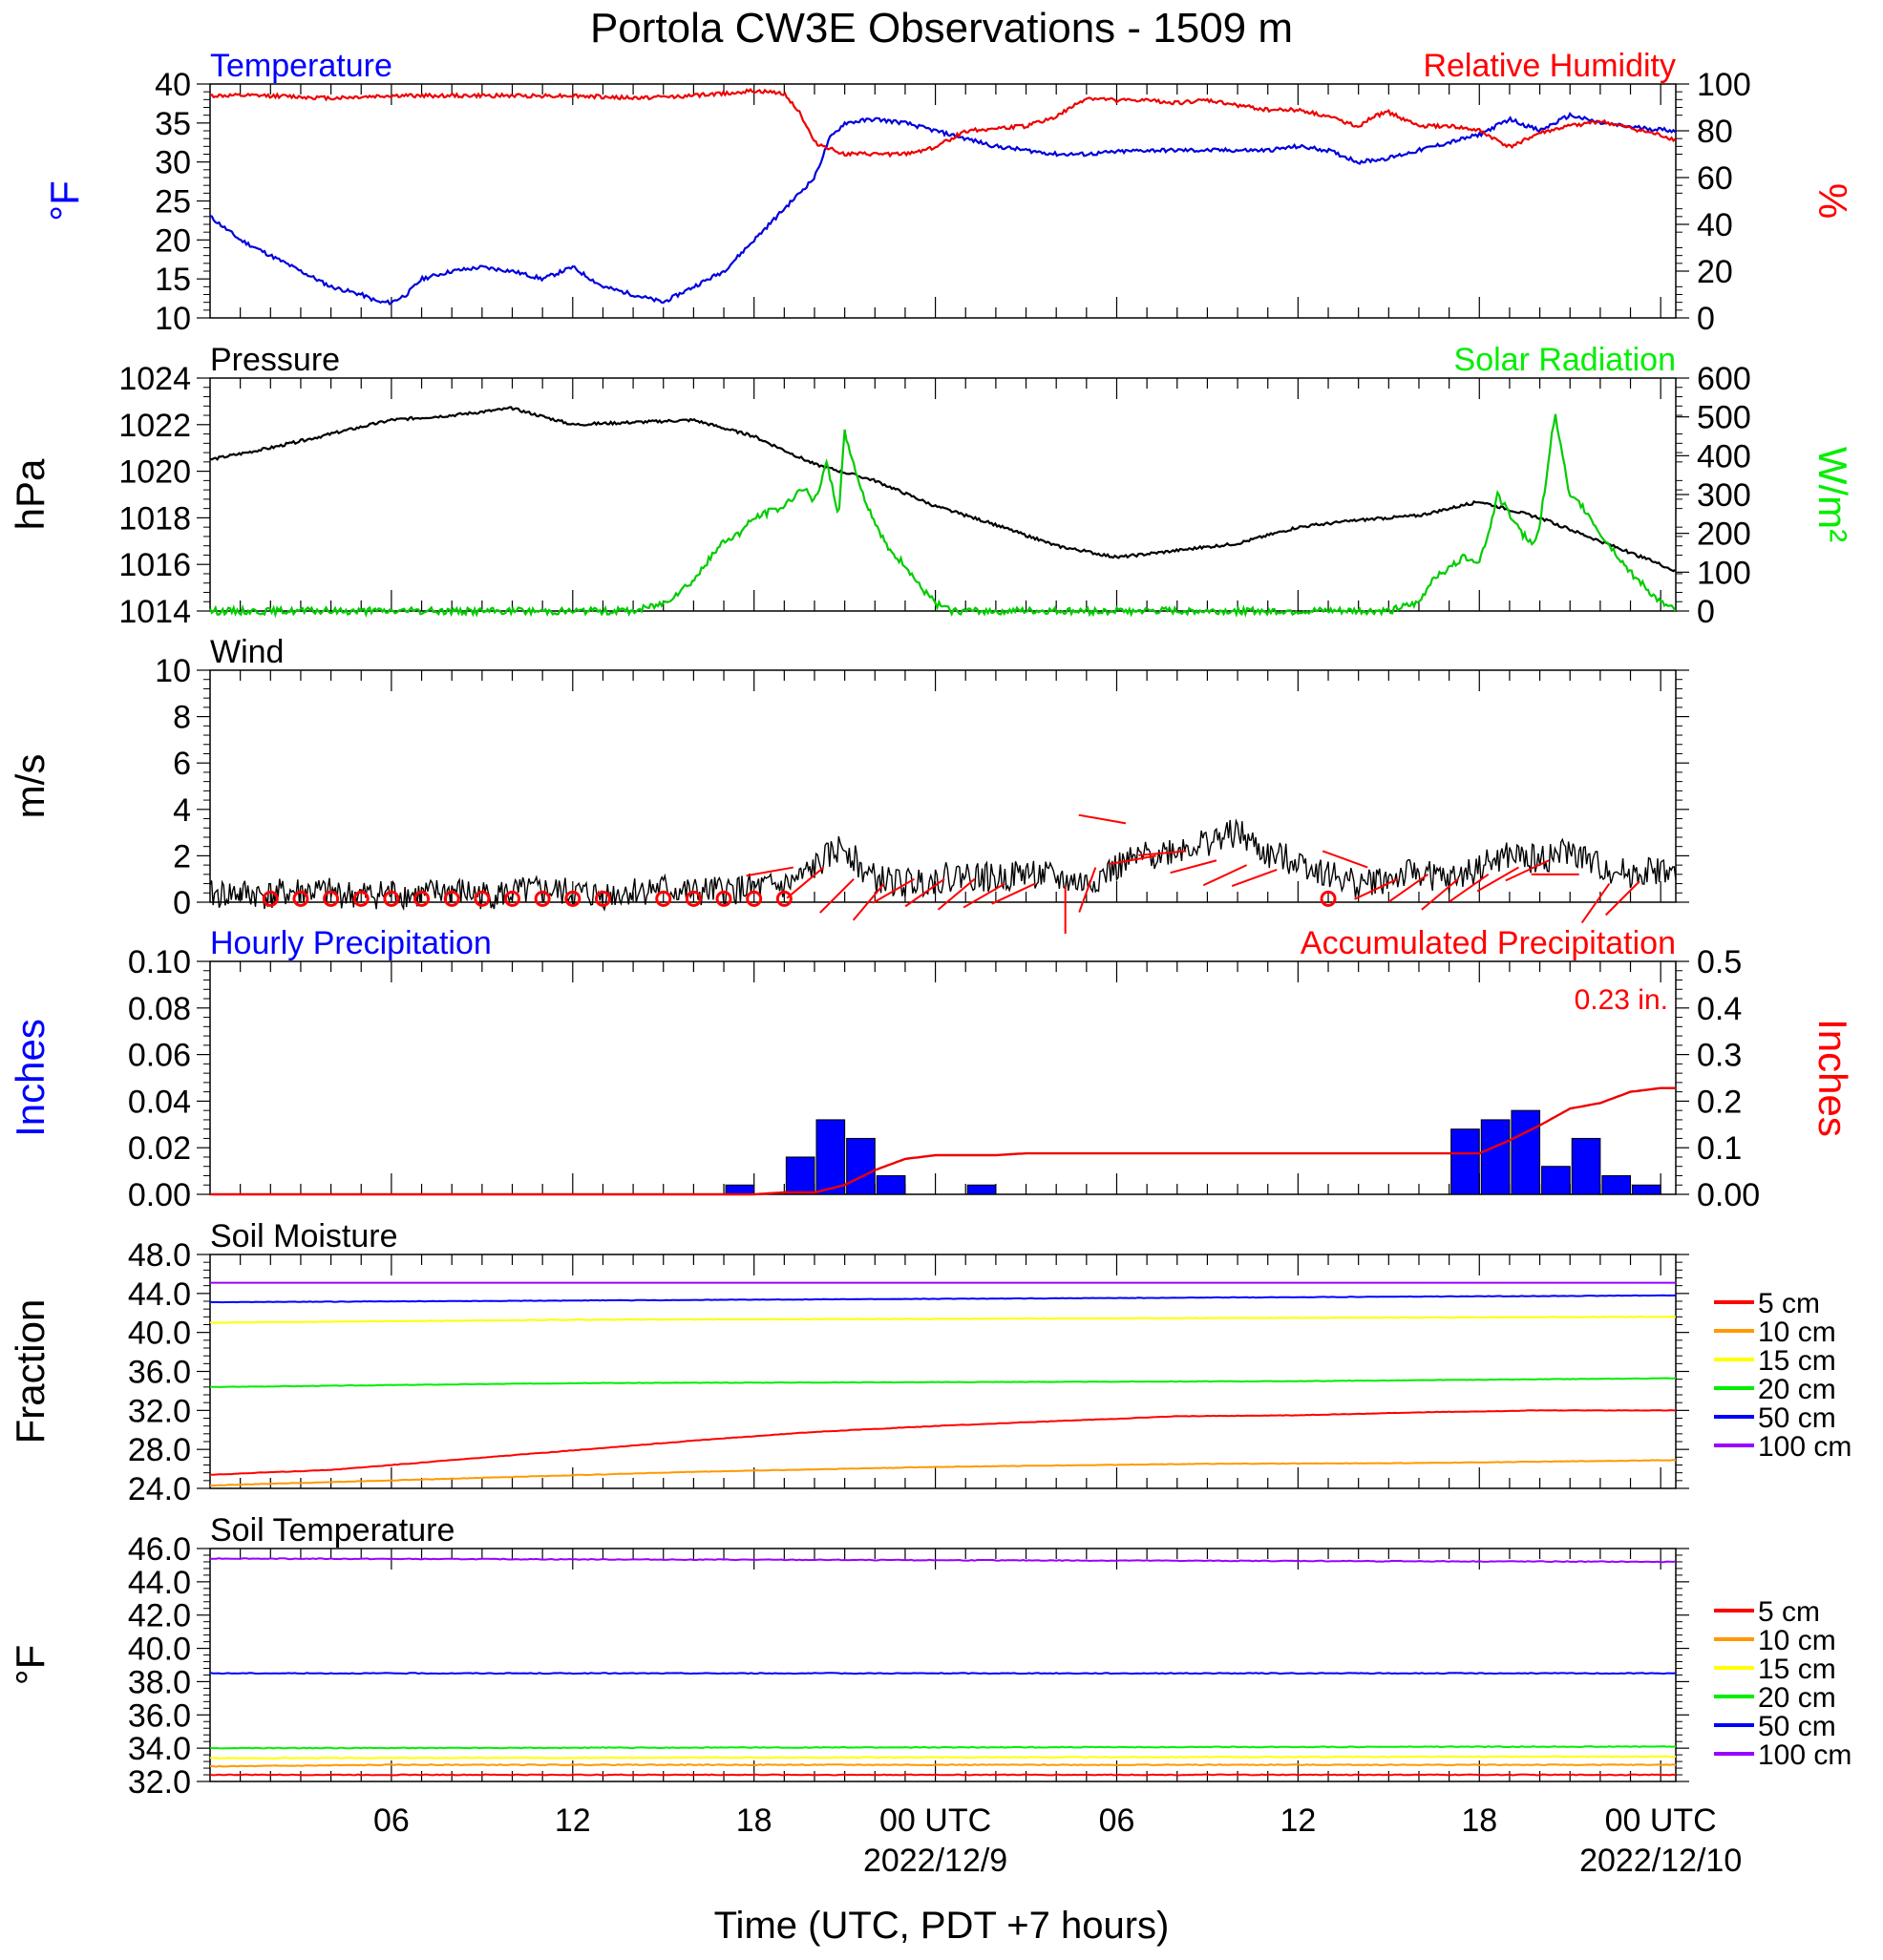  What do you see at coordinates (1724, 379) in the screenshot?
I see `y-tick-label-right: 600` at bounding box center [1724, 379].